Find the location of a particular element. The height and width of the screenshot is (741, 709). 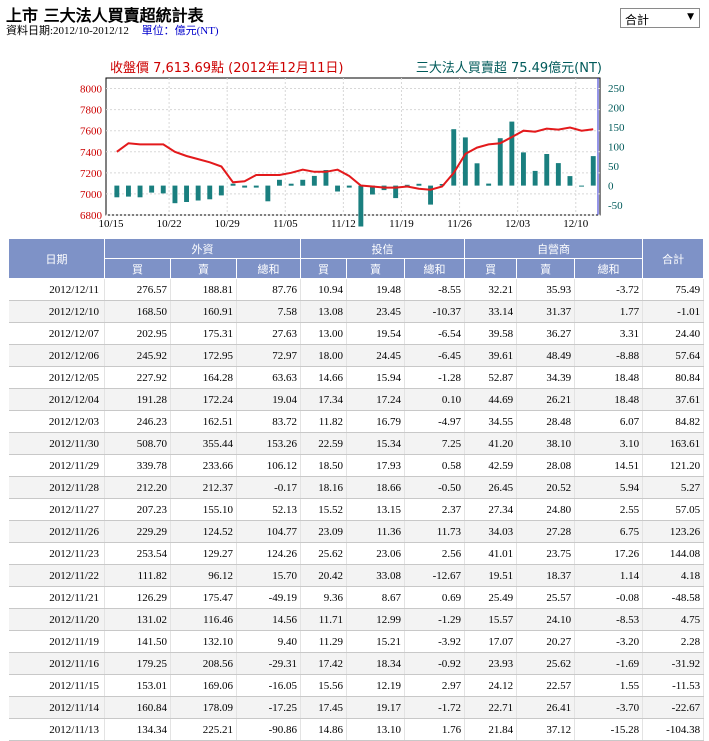

category-select: 合計 ▼ is located at coordinates (660, 18).